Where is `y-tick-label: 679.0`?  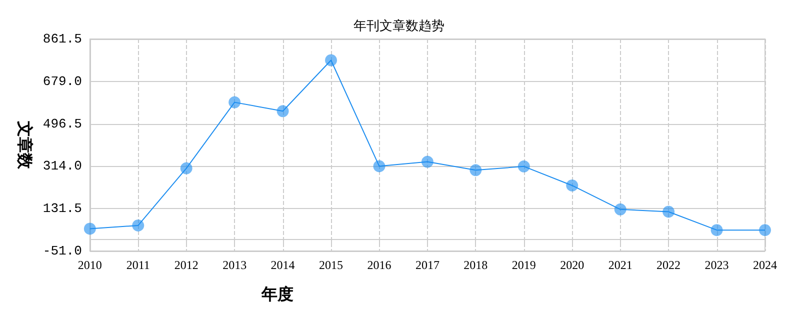
y-tick-label: 679.0 is located at coordinates (62, 81).